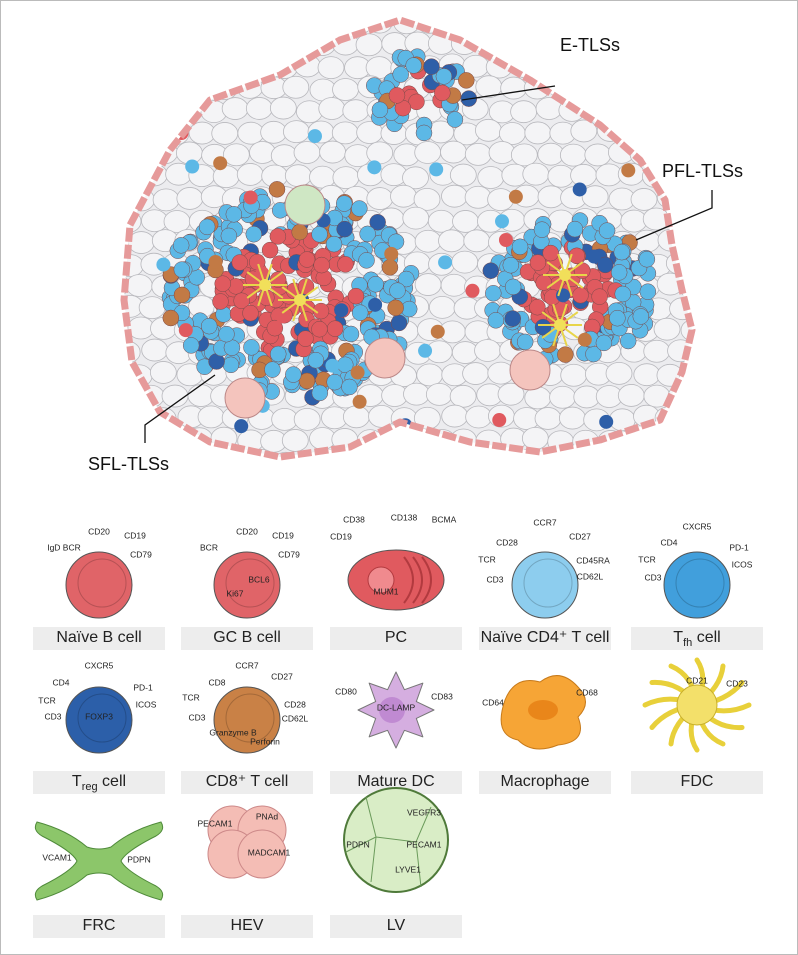 This screenshot has height=955, width=798. I want to click on marker-label: CD68, so click(587, 692).